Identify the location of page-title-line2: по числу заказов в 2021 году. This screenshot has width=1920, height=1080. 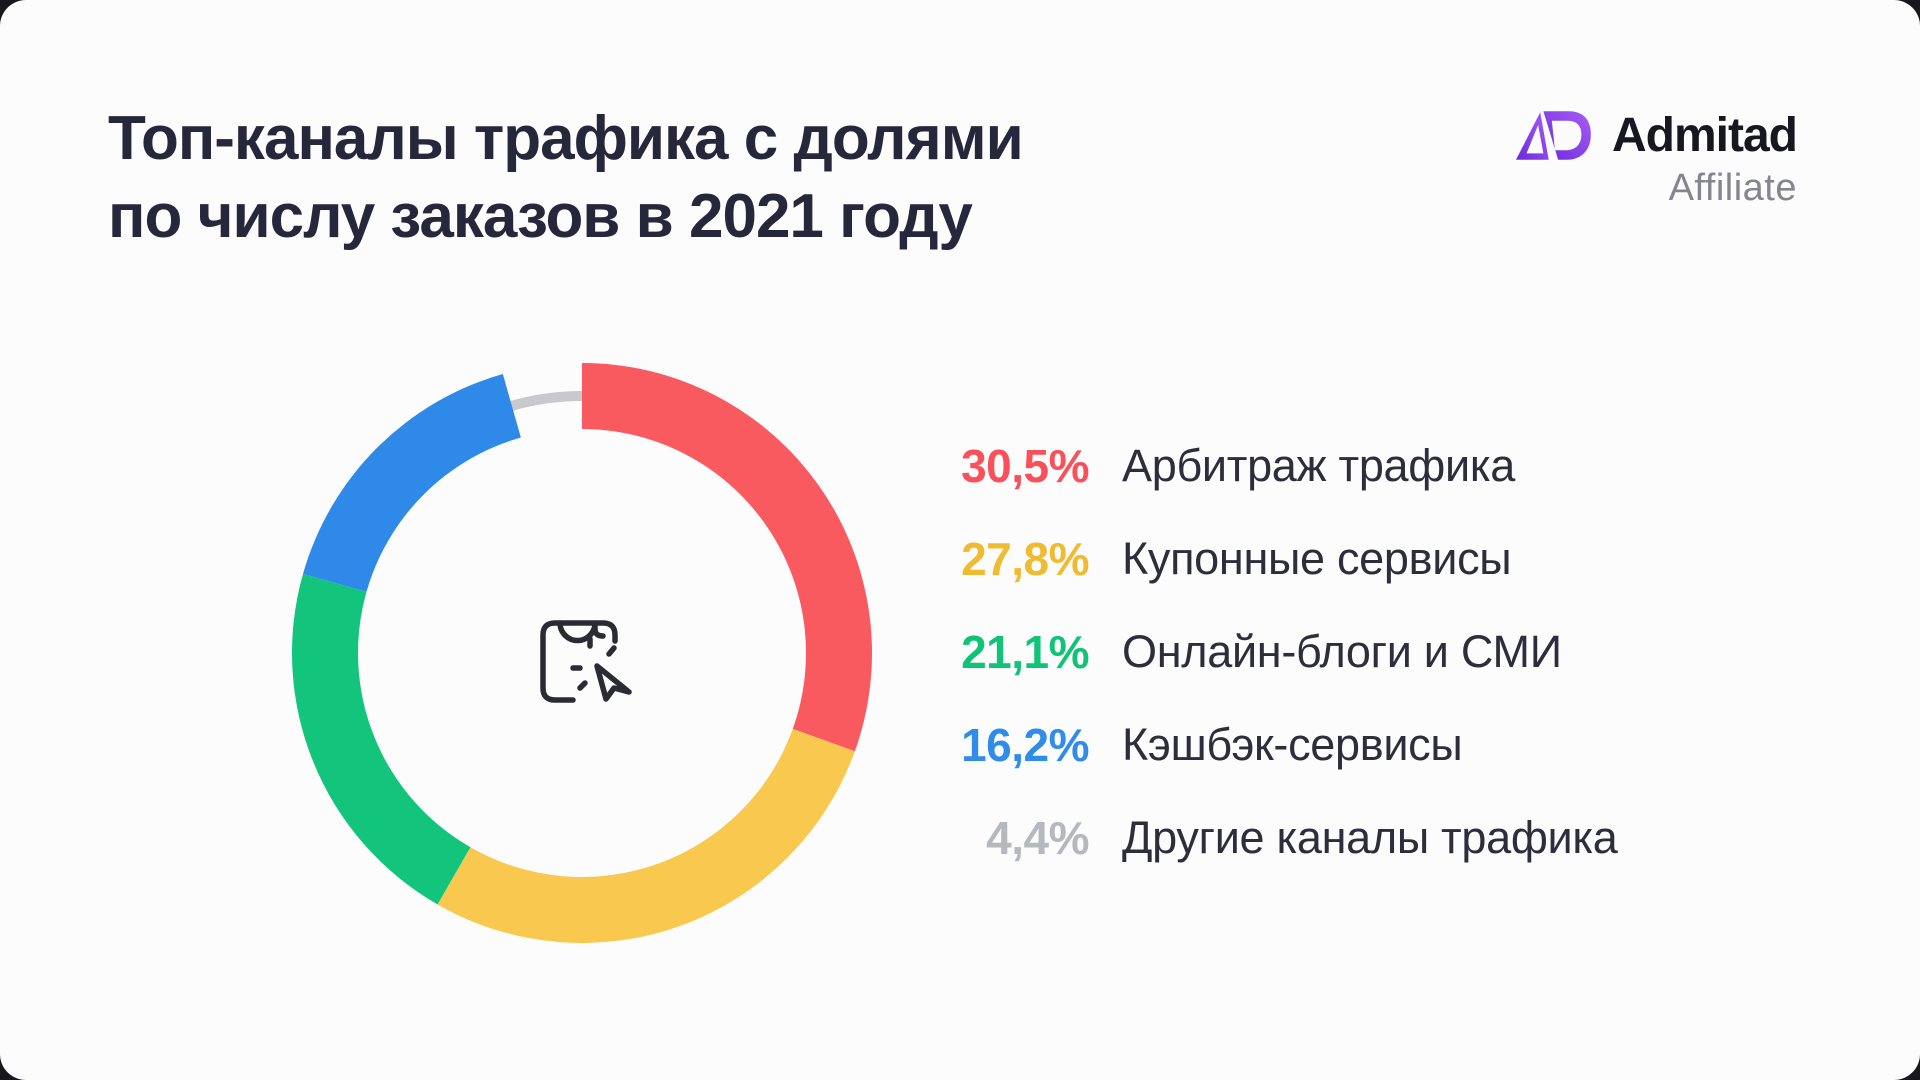
(540, 216).